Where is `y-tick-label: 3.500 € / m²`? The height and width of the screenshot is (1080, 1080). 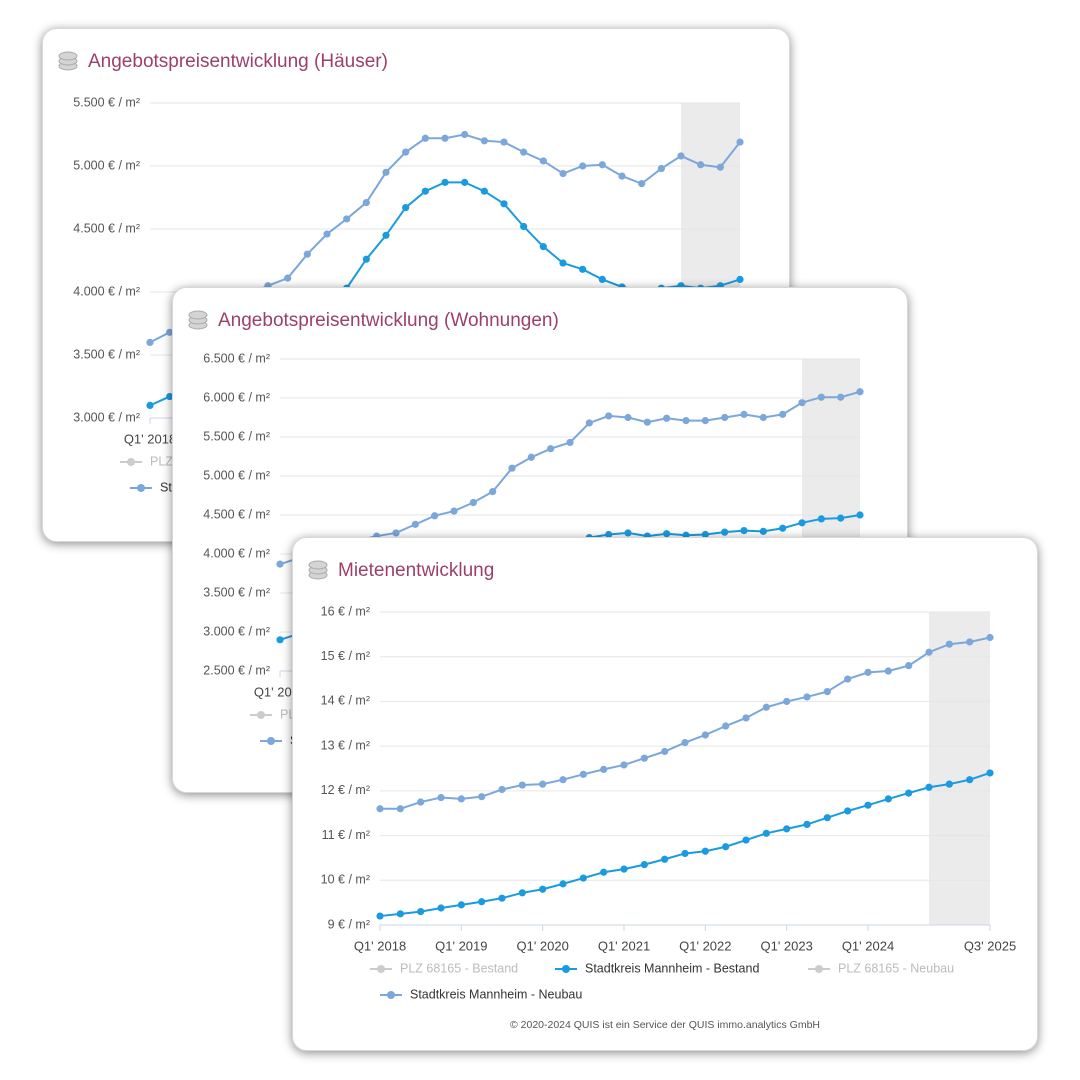 y-tick-label: 3.500 € / m² is located at coordinates (106, 354).